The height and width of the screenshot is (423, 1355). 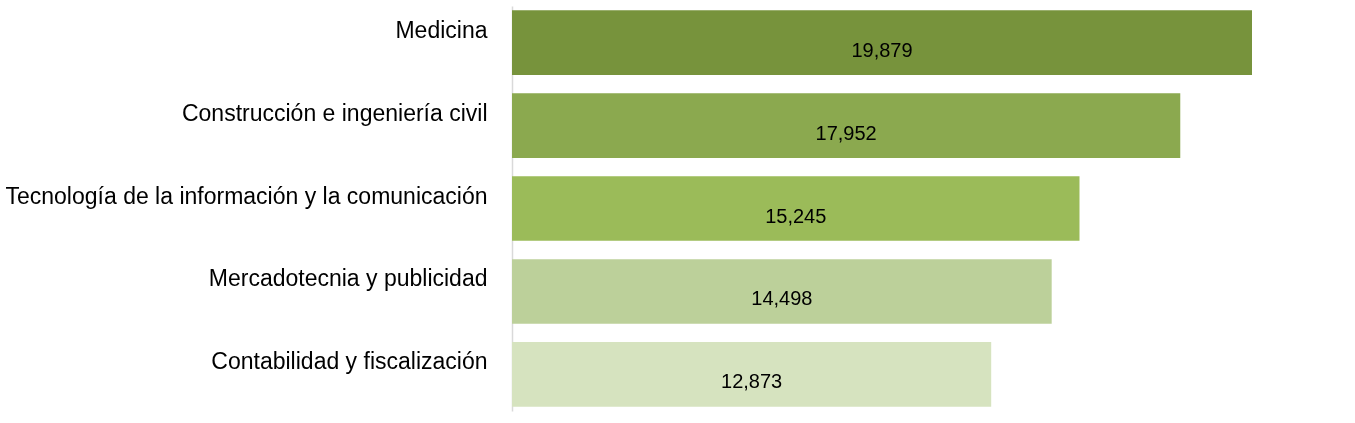 What do you see at coordinates (441, 29) in the screenshot?
I see `y-tick-label: Medicina` at bounding box center [441, 29].